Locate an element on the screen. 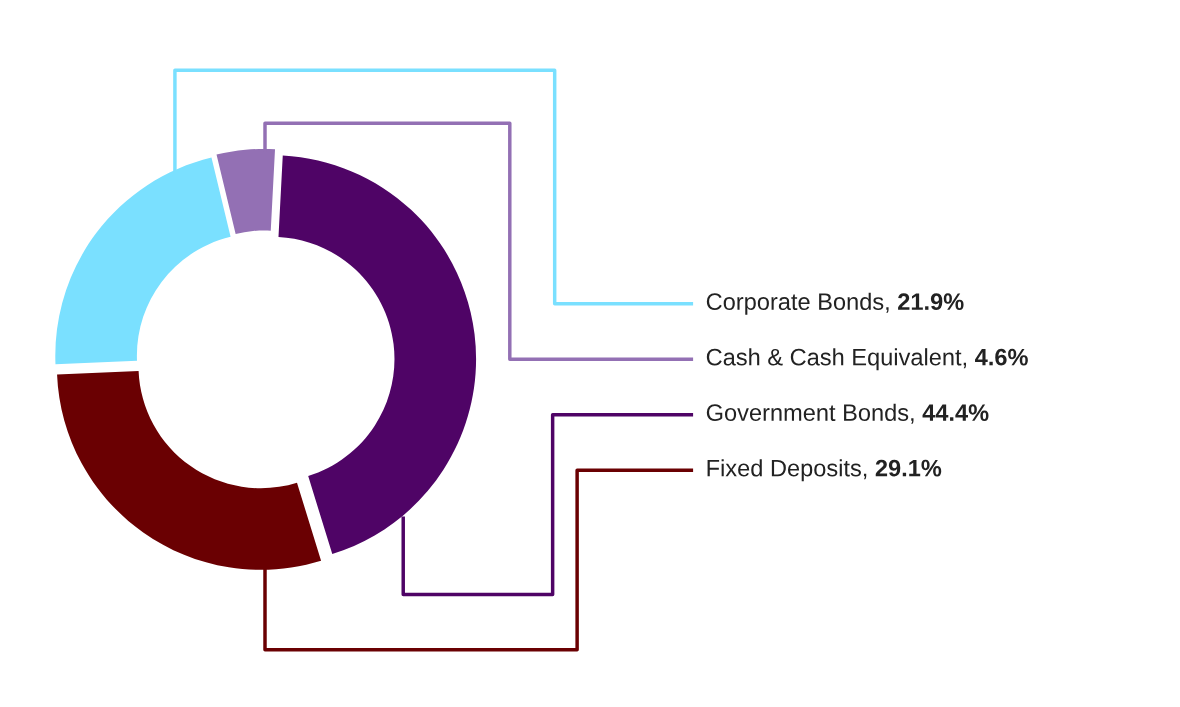 The image size is (1180, 707). data-label: 44.4% is located at coordinates (955, 412).